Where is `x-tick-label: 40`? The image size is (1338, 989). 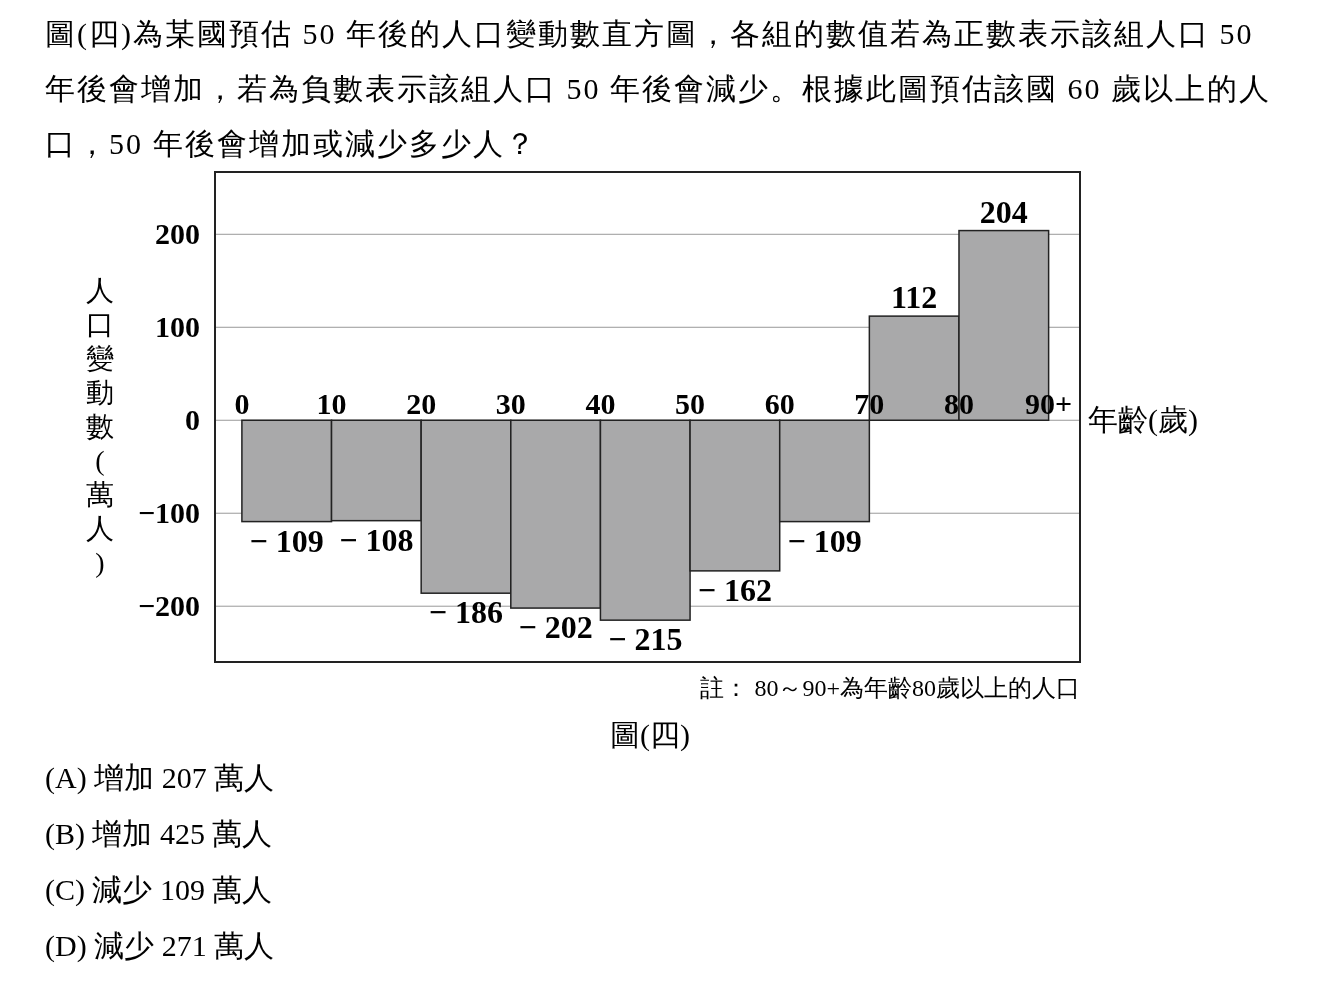 x-tick-label: 40 is located at coordinates (600, 404).